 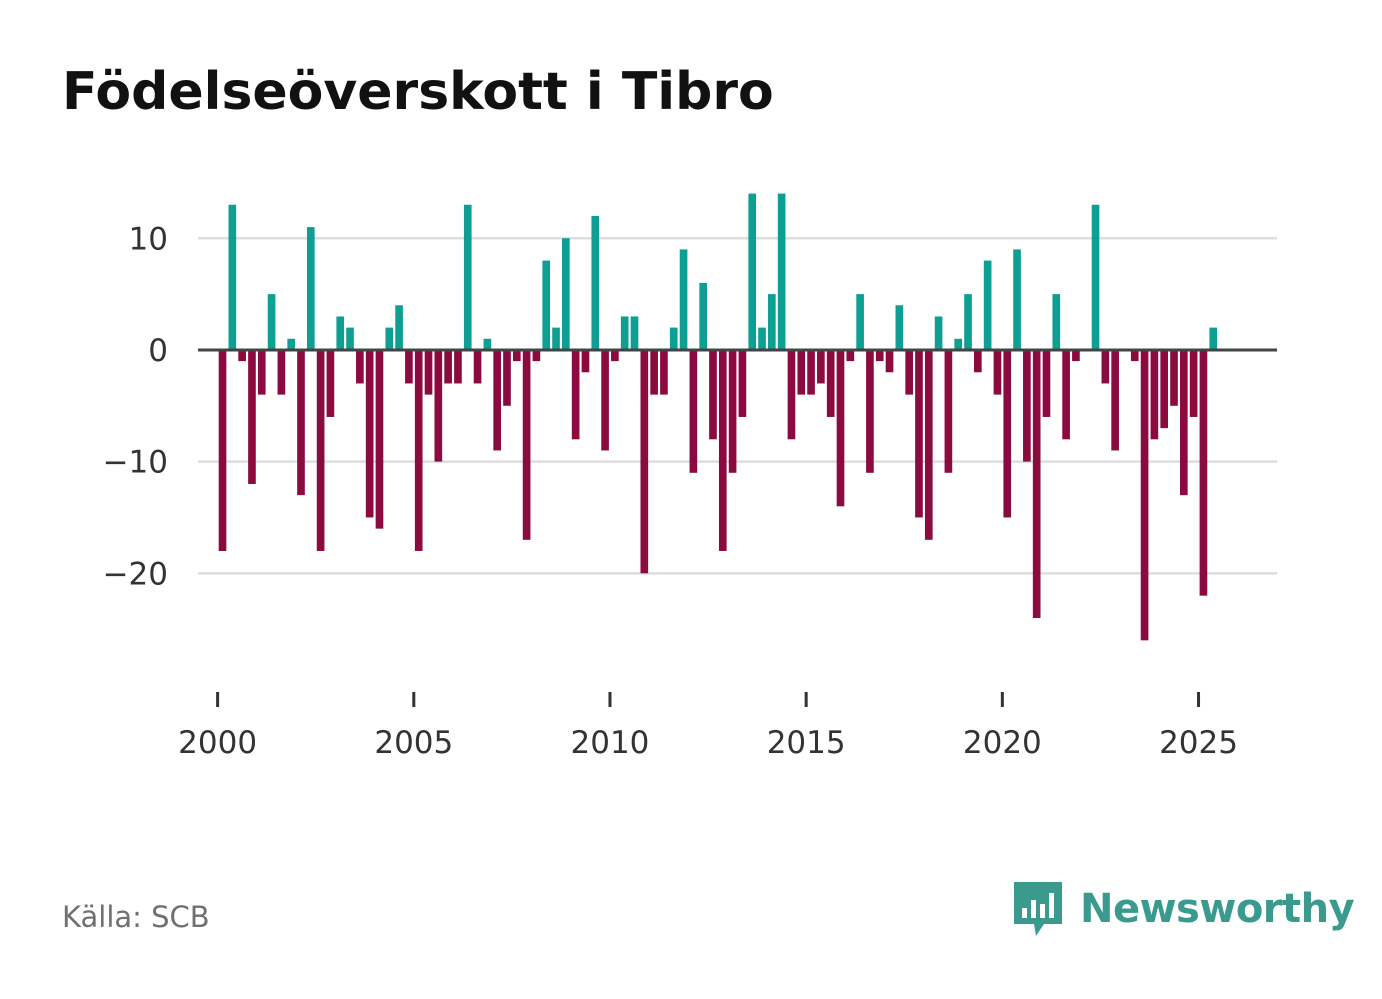 I want to click on x-tick-label: 2020, so click(x=1002, y=743).